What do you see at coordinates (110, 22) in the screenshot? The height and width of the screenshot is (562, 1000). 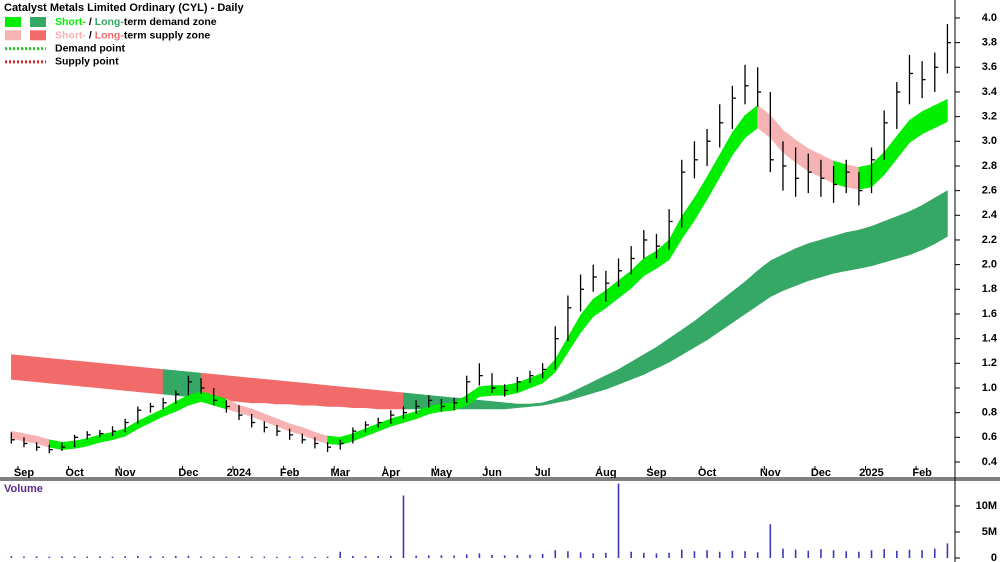 I see `legend-label-part: Long-` at bounding box center [110, 22].